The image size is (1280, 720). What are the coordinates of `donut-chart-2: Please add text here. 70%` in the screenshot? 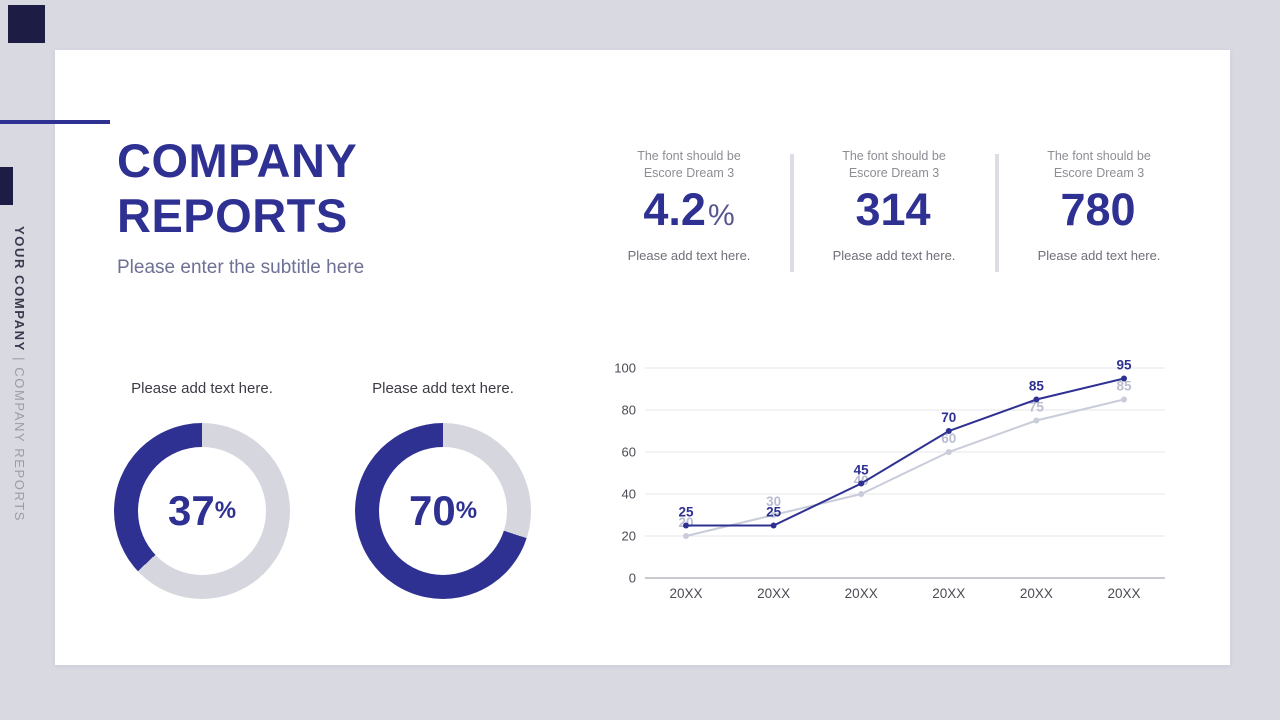 It's located at (443, 489).